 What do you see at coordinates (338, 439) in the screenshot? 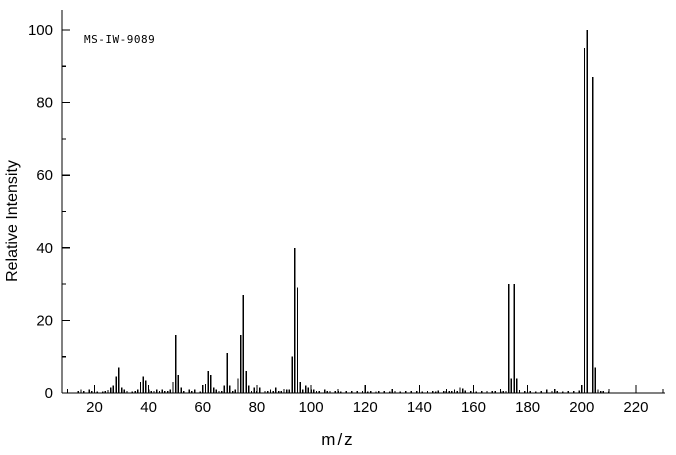
I see `x-axis-label: m/z` at bounding box center [338, 439].